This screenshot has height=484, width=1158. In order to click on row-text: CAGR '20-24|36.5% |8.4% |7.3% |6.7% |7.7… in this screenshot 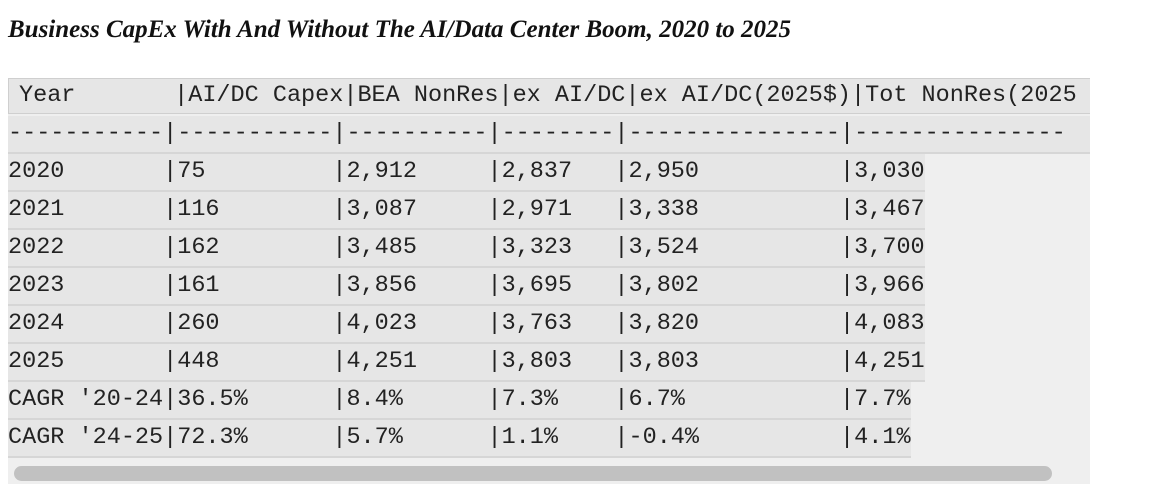, I will do `click(459, 401)`.